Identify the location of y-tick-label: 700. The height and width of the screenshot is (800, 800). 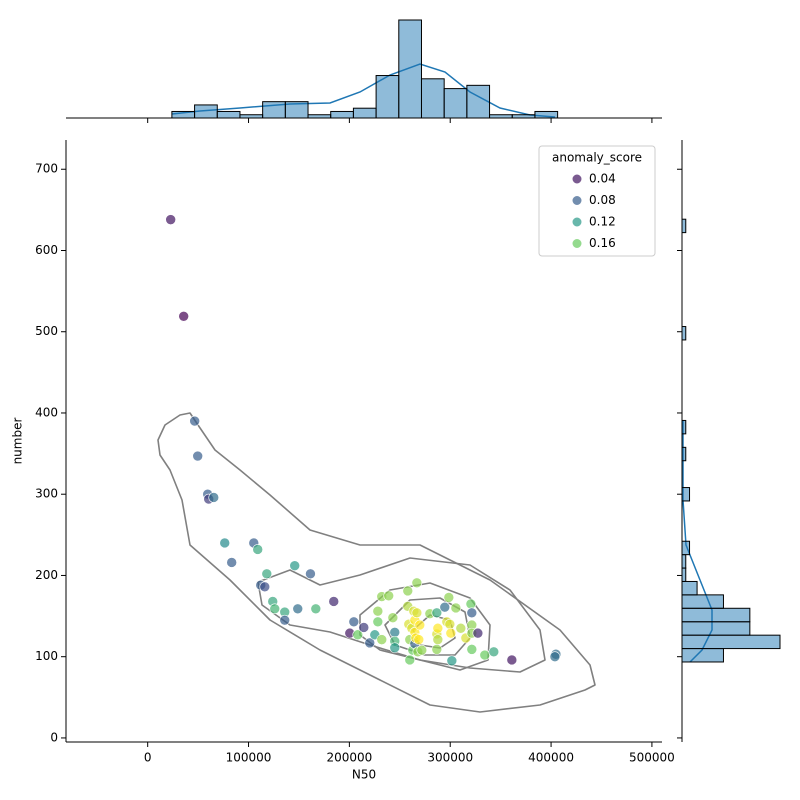
(46, 169).